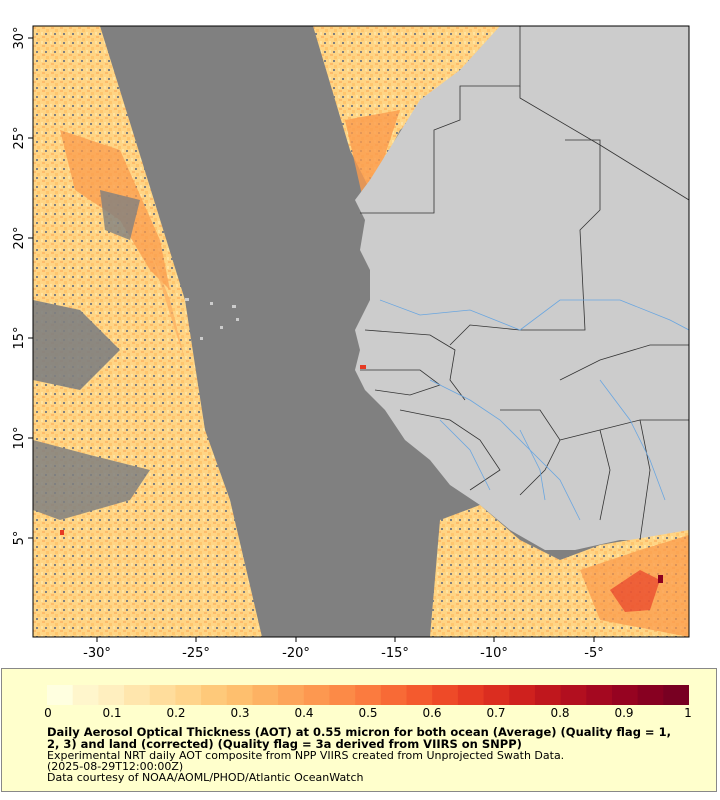 The width and height of the screenshot is (720, 800). Describe the element at coordinates (212, 319) in the screenshot. I see `islands` at that location.